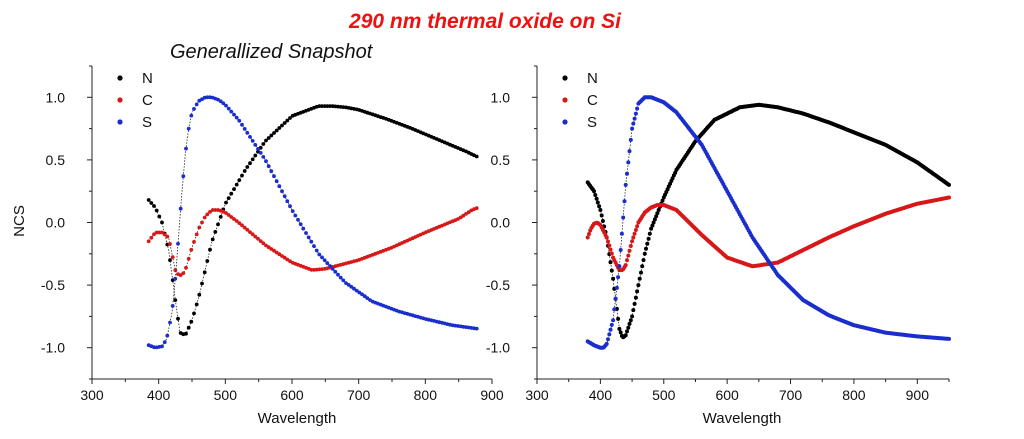  I want to click on y-tick-label: 0.5, so click(501, 160).